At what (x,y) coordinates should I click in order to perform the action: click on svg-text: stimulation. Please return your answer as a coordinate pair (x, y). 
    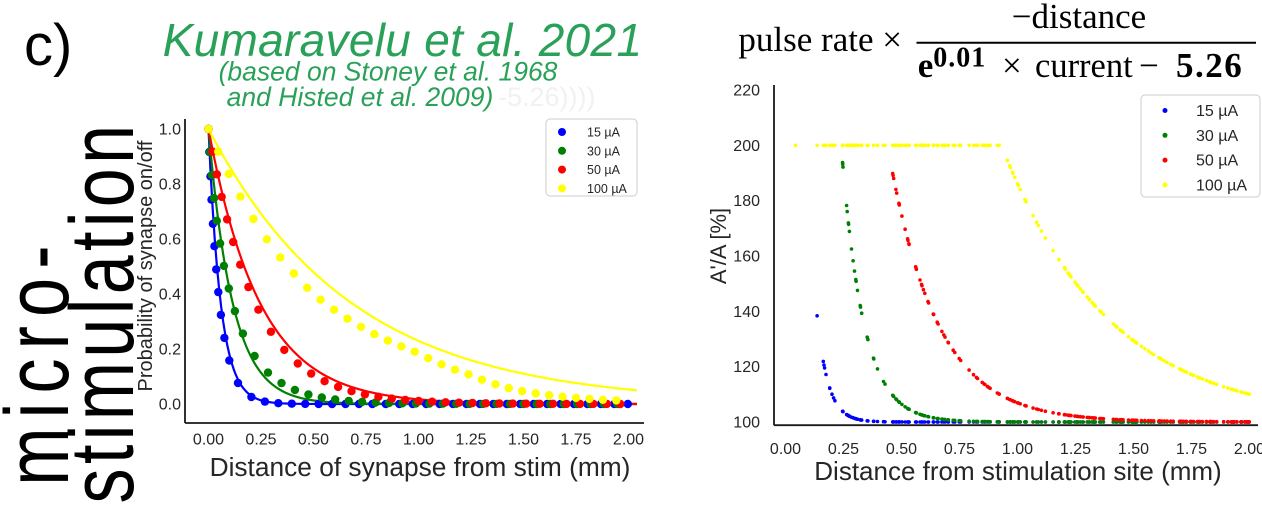
    Looking at the image, I should click on (103, 311).